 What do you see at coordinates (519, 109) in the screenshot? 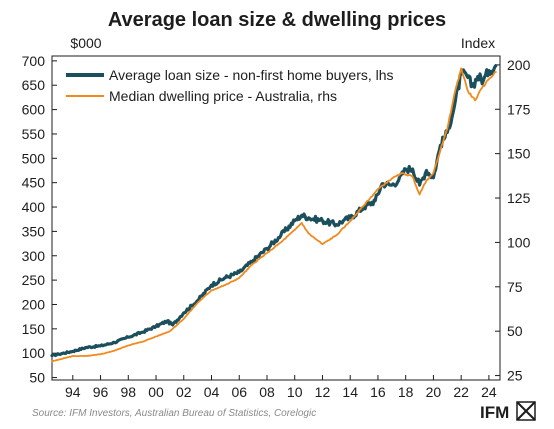
I see `right-axis-tick-label: 175` at bounding box center [519, 109].